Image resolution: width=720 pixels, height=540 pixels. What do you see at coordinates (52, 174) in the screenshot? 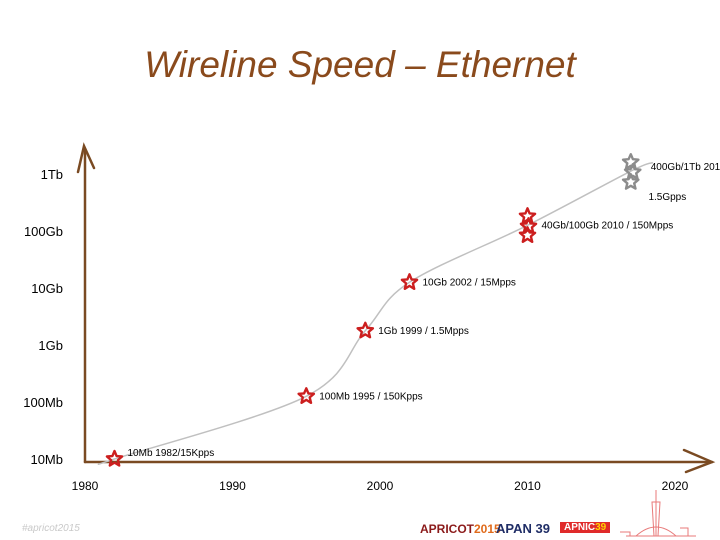
I see `y-tick-label: 1Tb` at bounding box center [52, 174].